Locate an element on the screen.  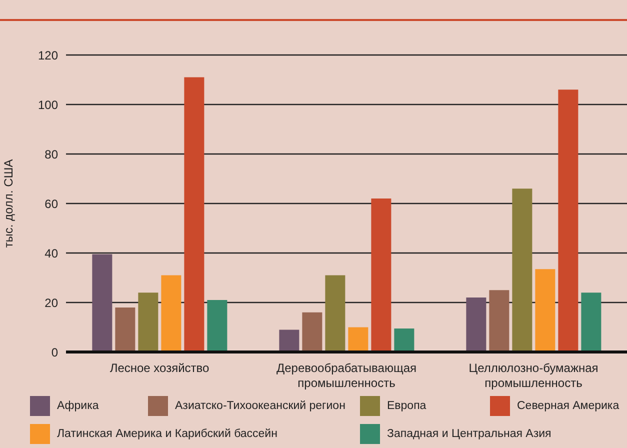
y-axis-title: тыс. долл. США is located at coordinates (8, 203).